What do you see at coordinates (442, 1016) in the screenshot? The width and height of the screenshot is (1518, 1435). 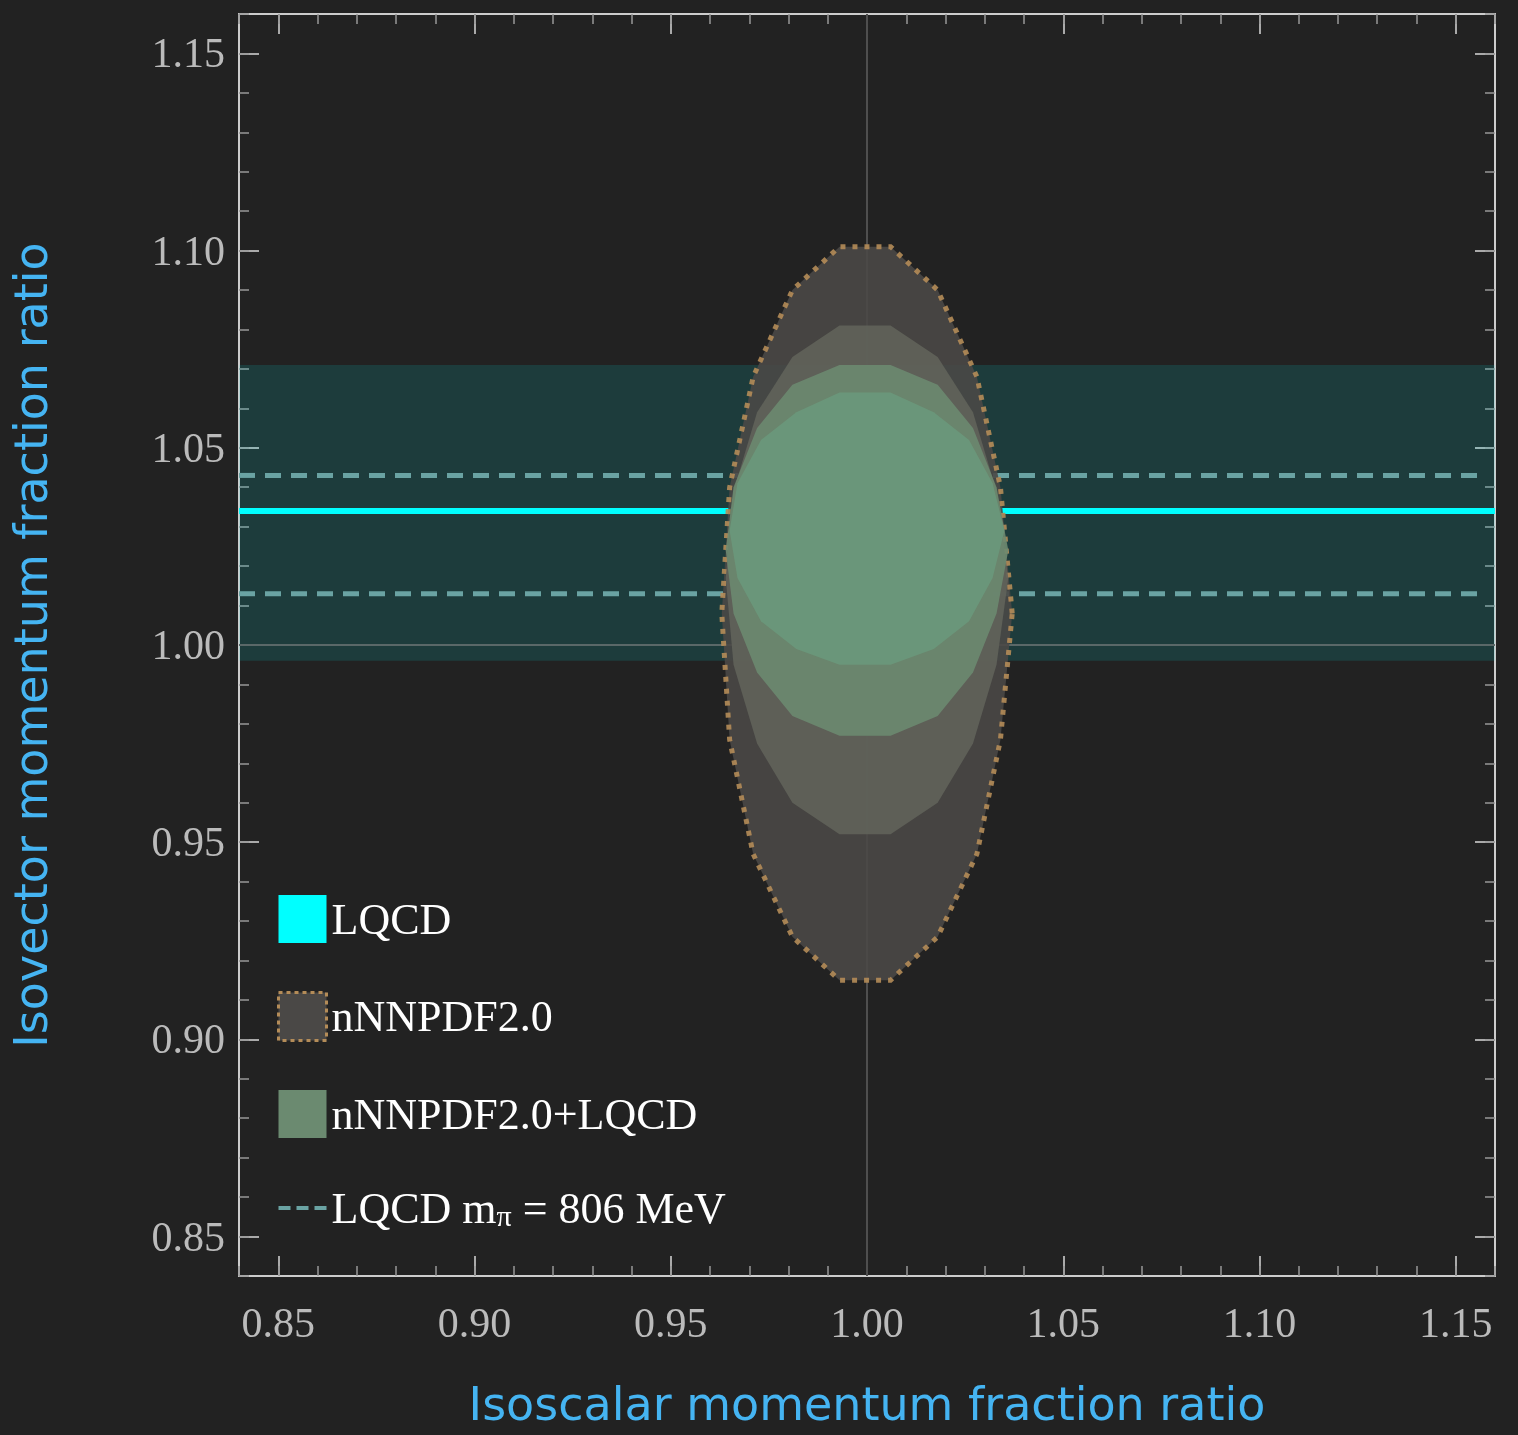 I see `legend-label: nNNPDF2.0` at bounding box center [442, 1016].